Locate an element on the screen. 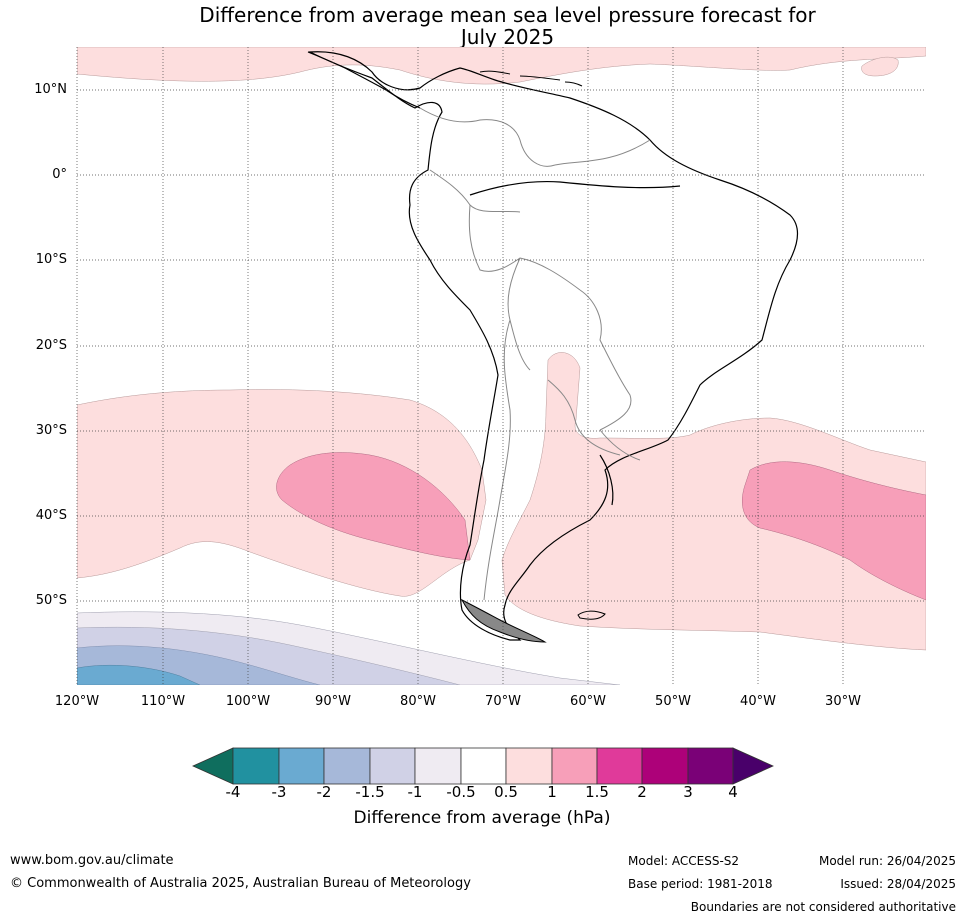 This screenshot has width=965, height=919. rivers is located at coordinates (575, 343).